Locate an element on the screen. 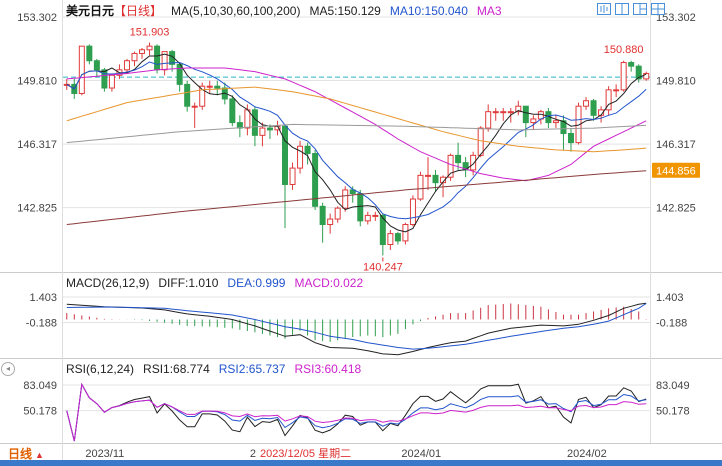 The height and width of the screenshot is (466, 722). svg-text: 140.247 is located at coordinates (383, 267).